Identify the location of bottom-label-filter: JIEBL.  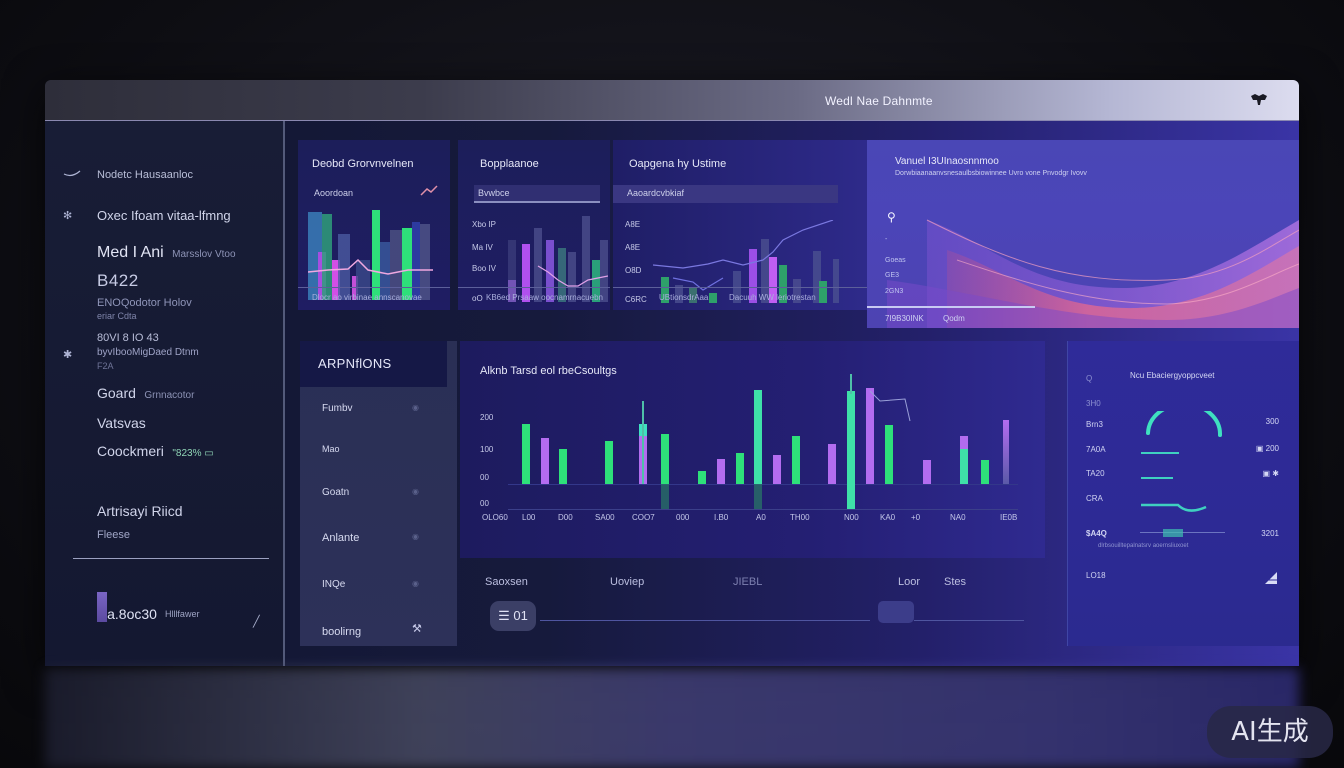
(748, 582).